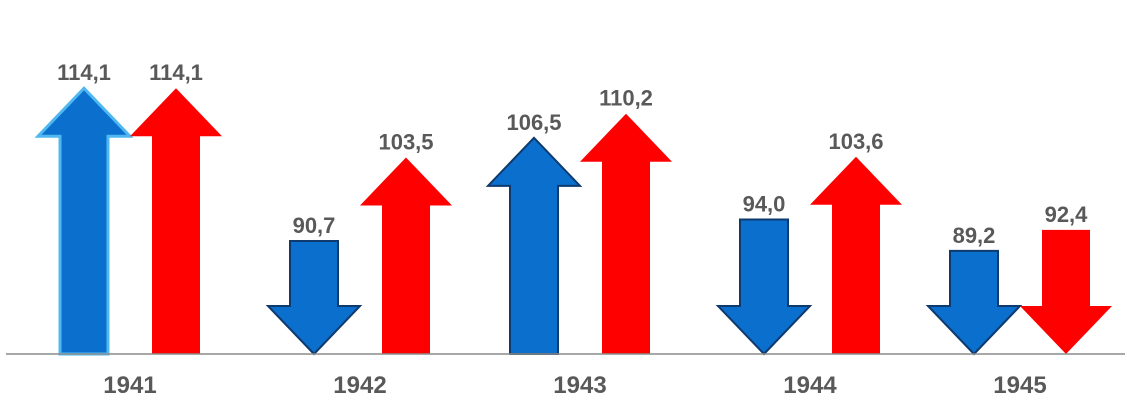 This screenshot has height=401, width=1127. I want to click on category-label-1942: 1942, so click(359, 385).